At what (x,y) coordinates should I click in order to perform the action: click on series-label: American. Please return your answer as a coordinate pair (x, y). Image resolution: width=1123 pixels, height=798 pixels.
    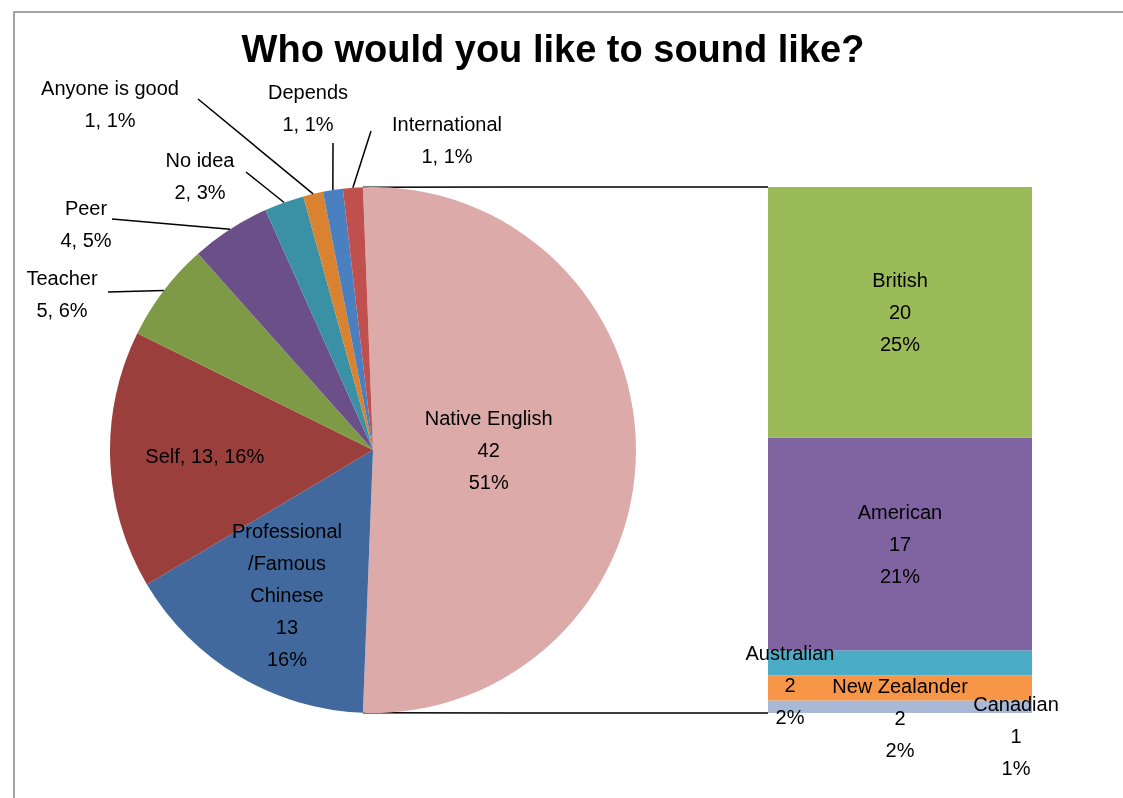
    Looking at the image, I should click on (900, 511).